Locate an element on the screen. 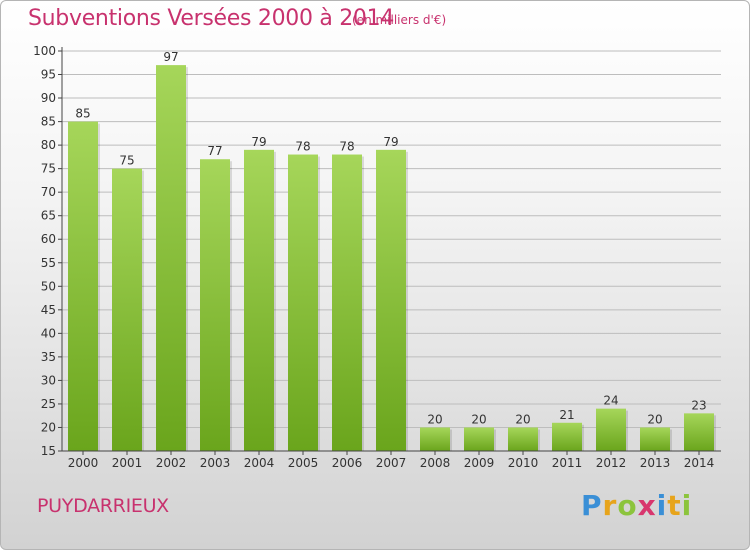 This screenshot has height=550, width=750. x-tick-label: 2008 is located at coordinates (435, 463).